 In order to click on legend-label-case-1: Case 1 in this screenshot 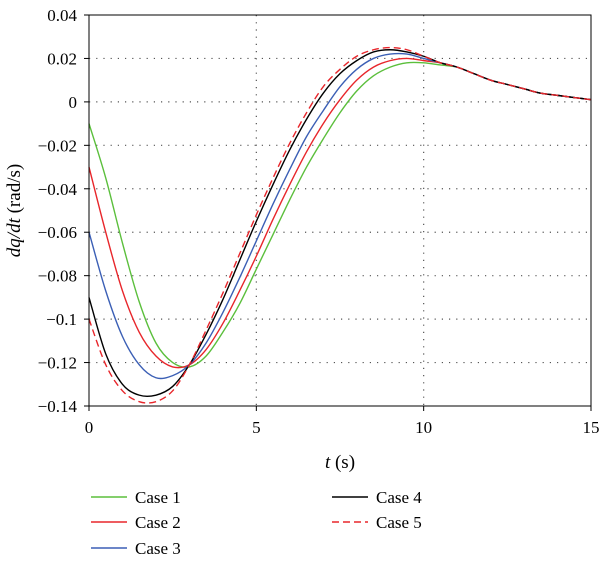, I will do `click(158, 497)`.